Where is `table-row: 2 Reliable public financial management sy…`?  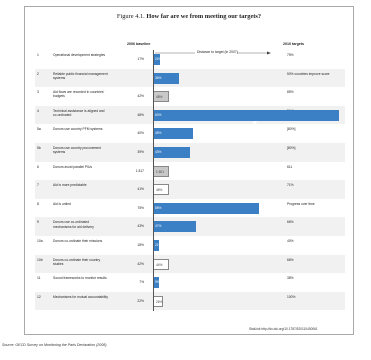 table-row: 2 Reliable public financial management sy… is located at coordinates (190, 78).